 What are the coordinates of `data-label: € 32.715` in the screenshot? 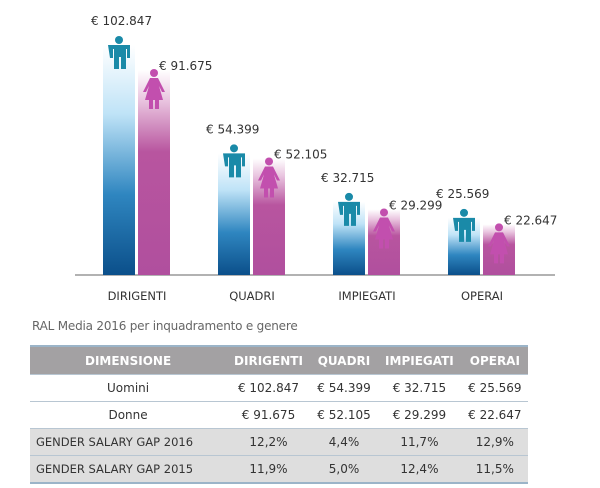 It's located at (347, 178).